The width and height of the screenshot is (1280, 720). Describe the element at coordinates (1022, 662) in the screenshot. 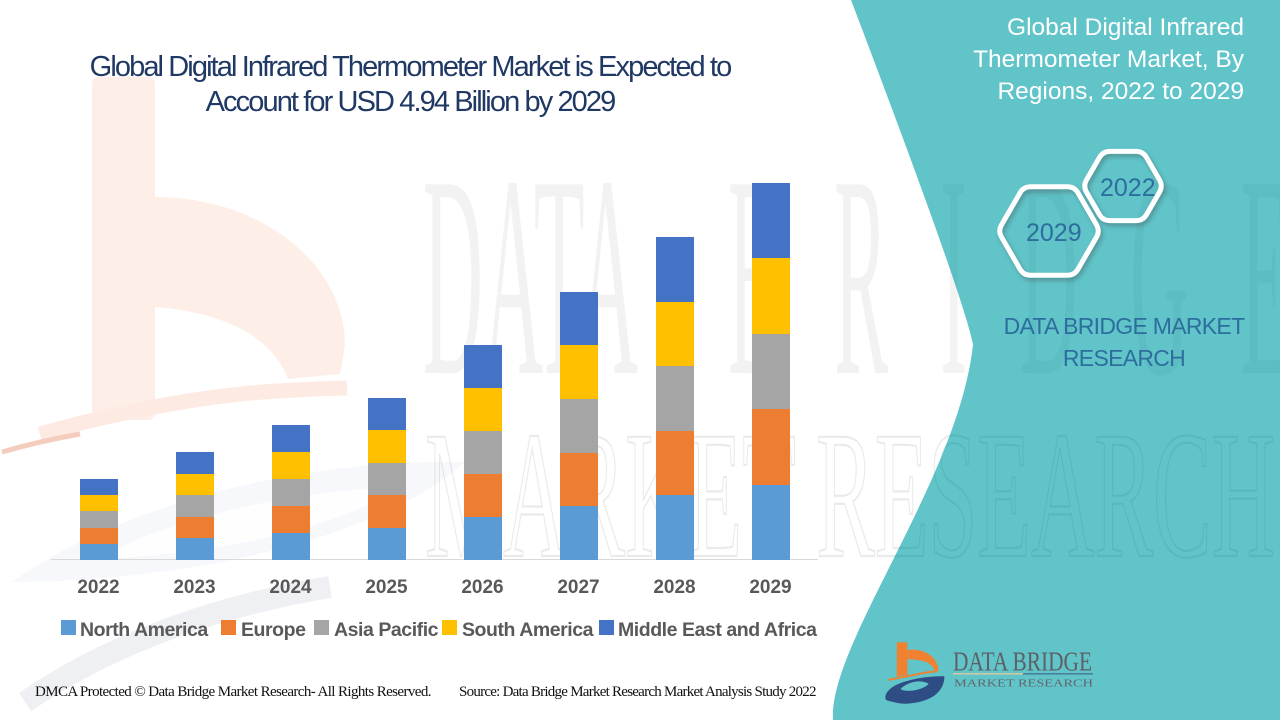

I see `svg-text: DATA BRIDGE` at that location.